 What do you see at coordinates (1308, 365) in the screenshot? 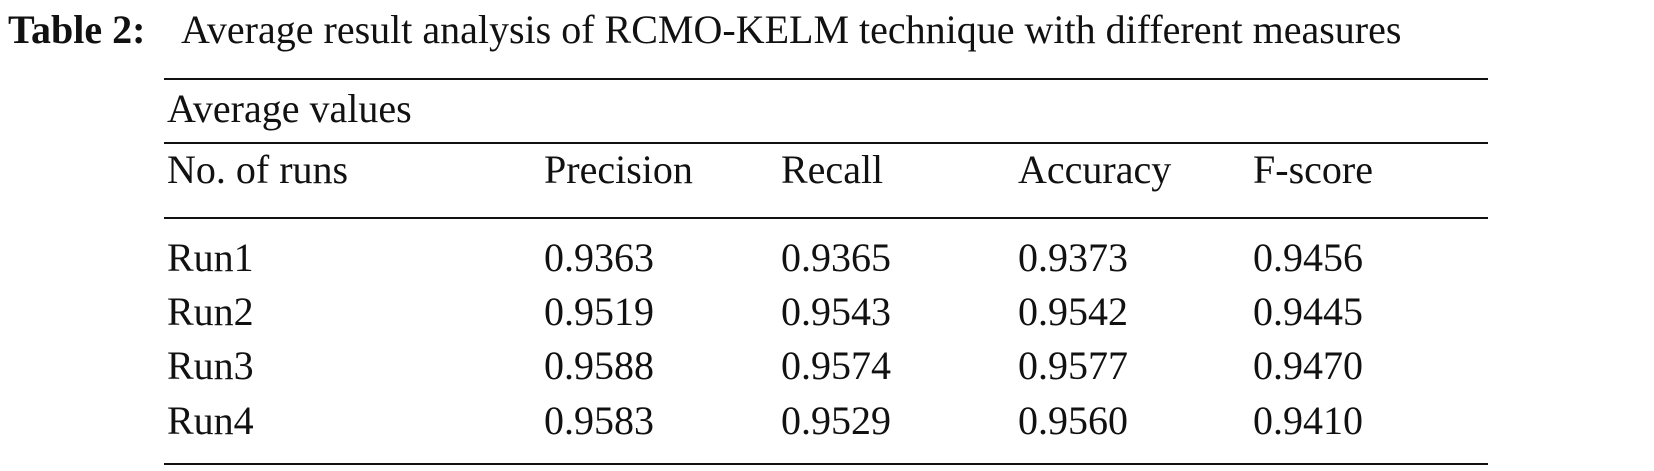
I see `cell-value: 0.9470` at bounding box center [1308, 365].